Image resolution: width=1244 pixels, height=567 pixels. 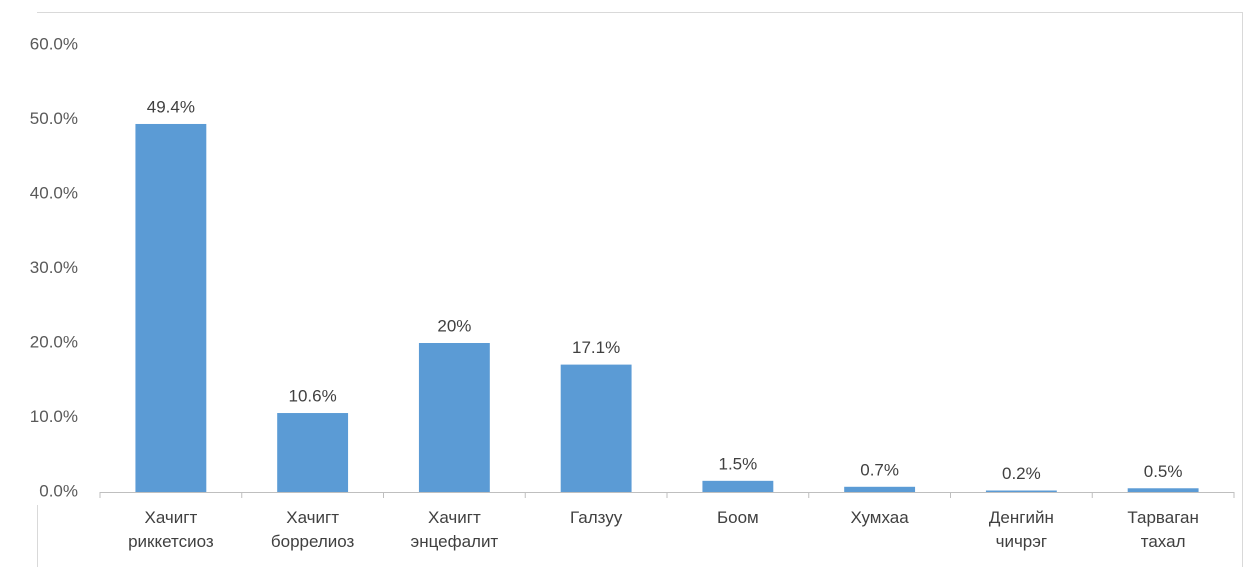 What do you see at coordinates (54, 416) in the screenshot?
I see `y-tick-label: 10.0%` at bounding box center [54, 416].